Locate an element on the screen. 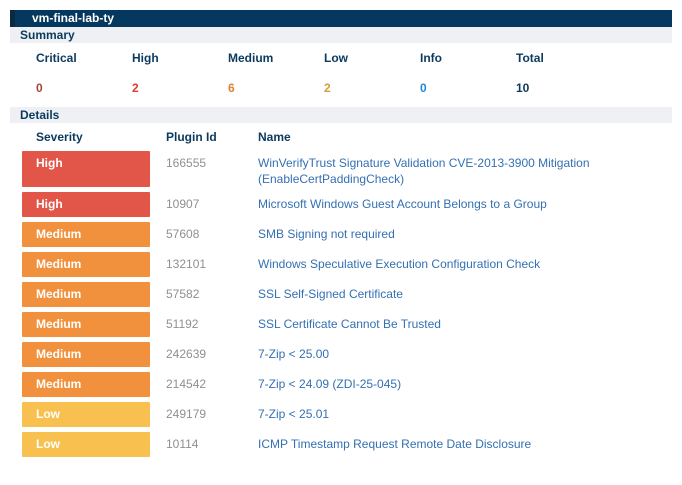  table-row: Medium 242639 7-Zip < 25.00 is located at coordinates (347, 355).